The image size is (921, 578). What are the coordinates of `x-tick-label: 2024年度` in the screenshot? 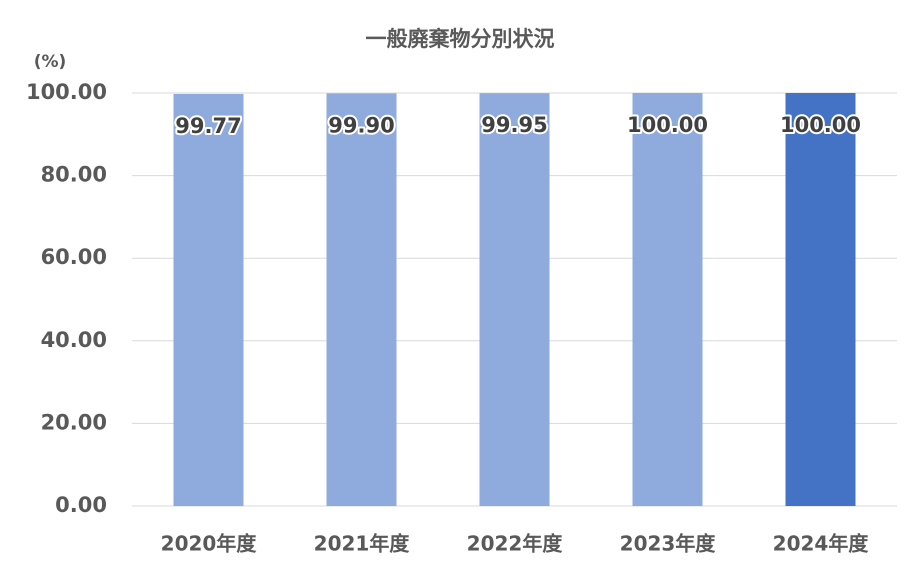 It's located at (821, 544).